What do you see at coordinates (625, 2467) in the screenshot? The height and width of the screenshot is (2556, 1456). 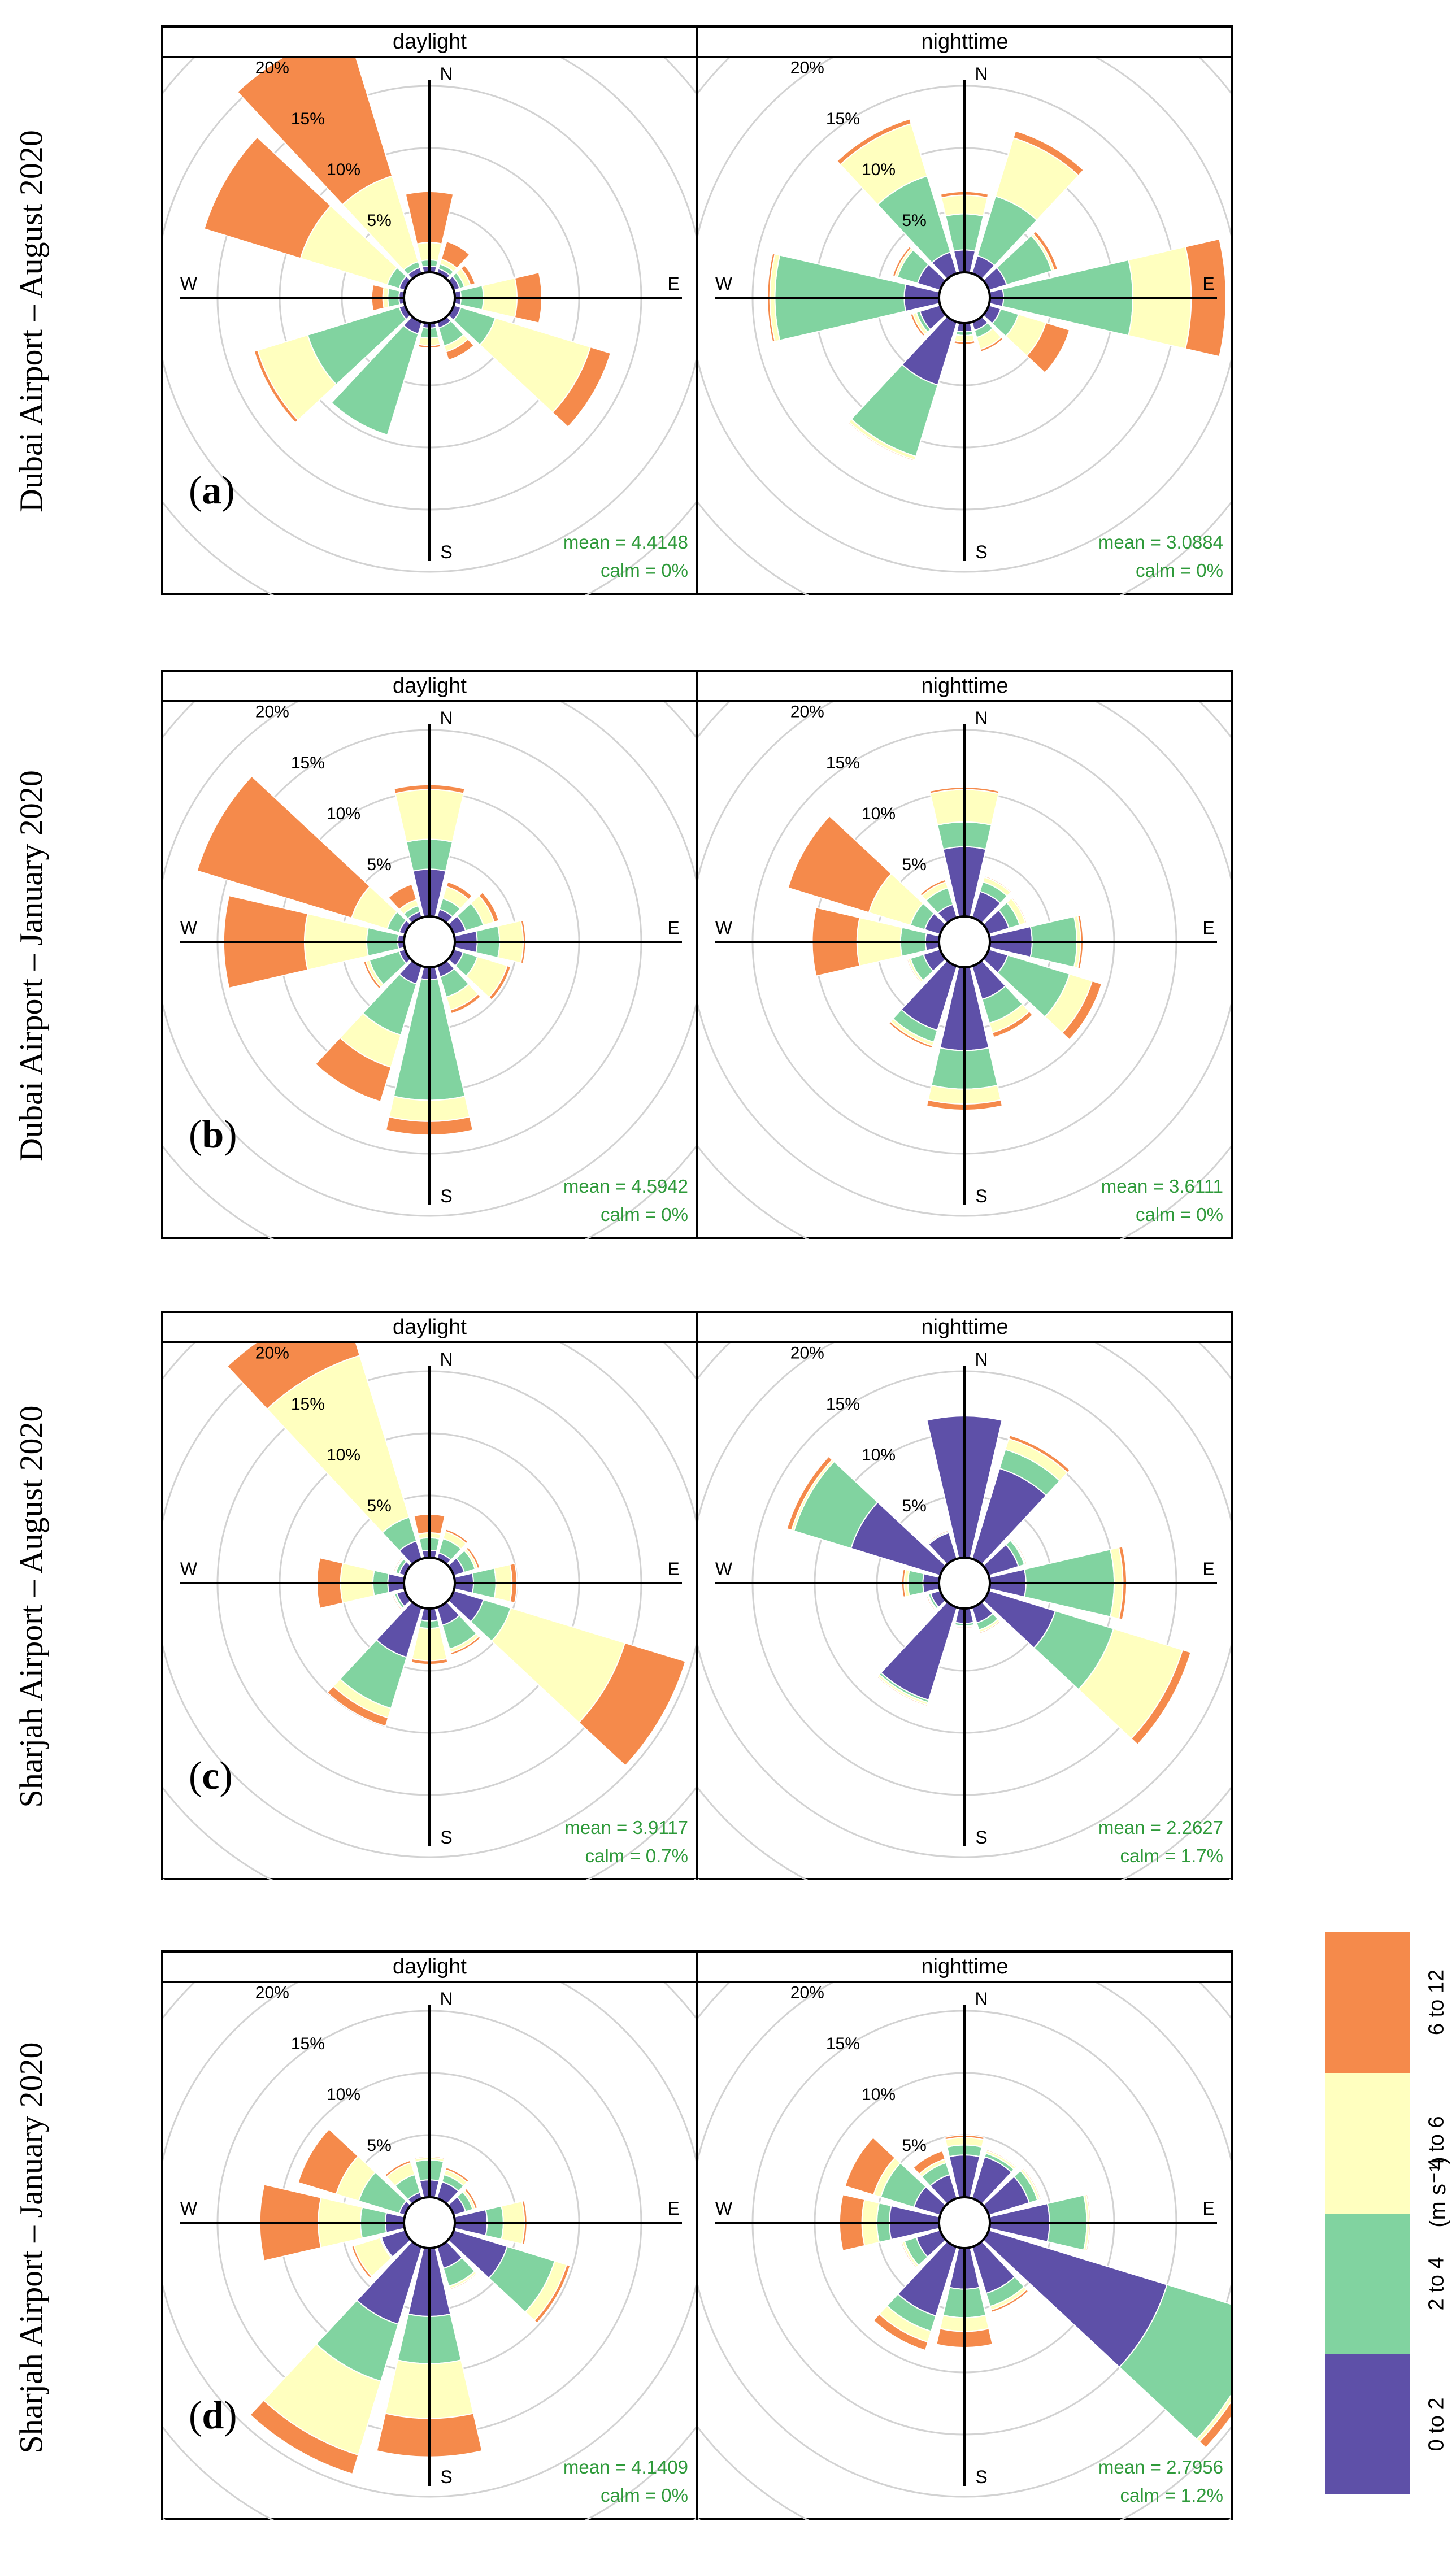 I see `mean-text: mean = 4.1409` at bounding box center [625, 2467].